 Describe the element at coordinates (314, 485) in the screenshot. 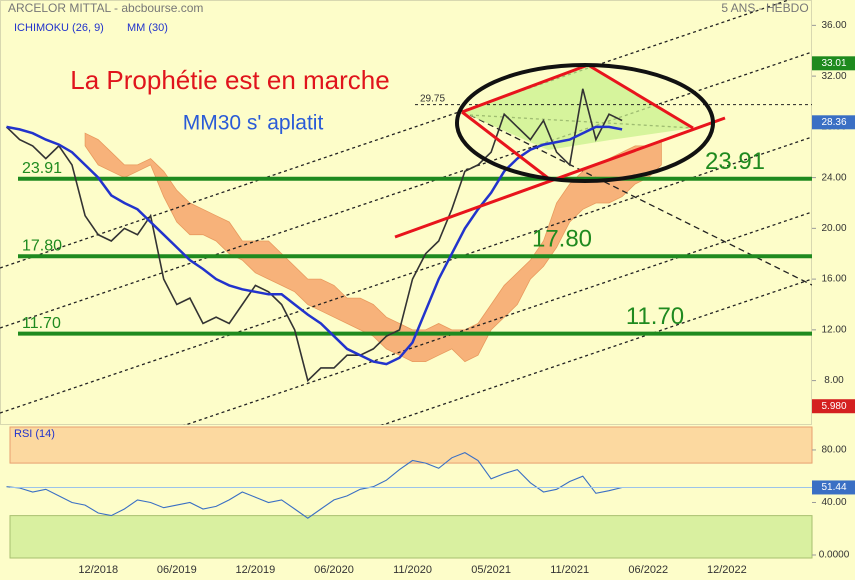

I see `price-line` at that location.